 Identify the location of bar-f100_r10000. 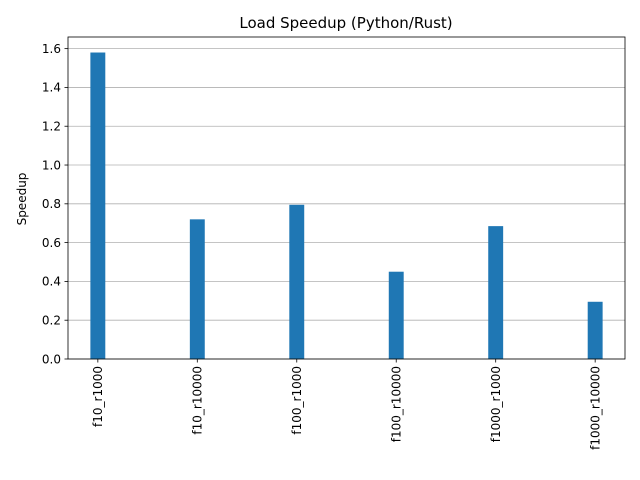
(396, 315).